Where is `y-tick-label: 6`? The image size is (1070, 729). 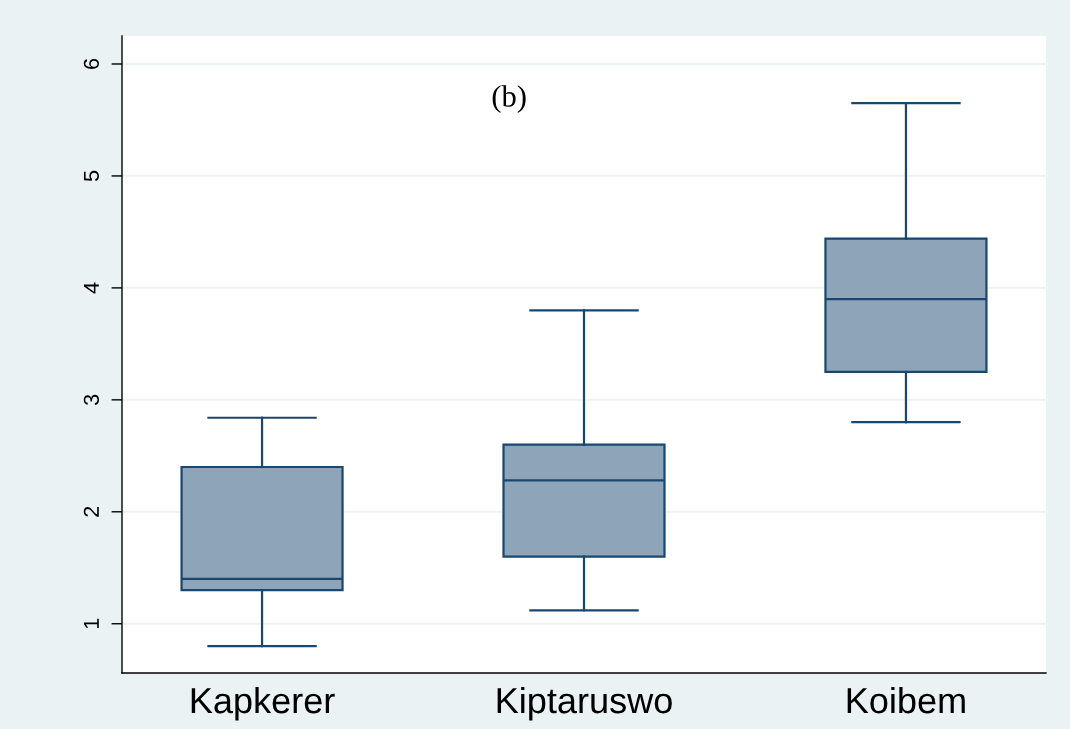 y-tick-label: 6 is located at coordinates (91, 63).